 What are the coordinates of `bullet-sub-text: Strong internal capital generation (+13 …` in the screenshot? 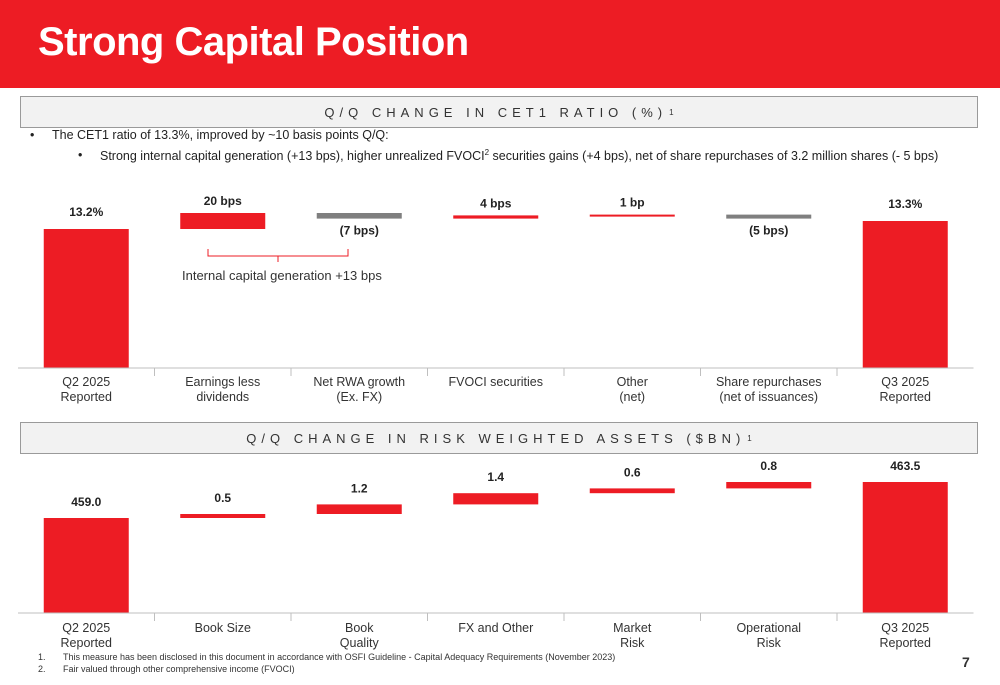 It's located at (519, 156).